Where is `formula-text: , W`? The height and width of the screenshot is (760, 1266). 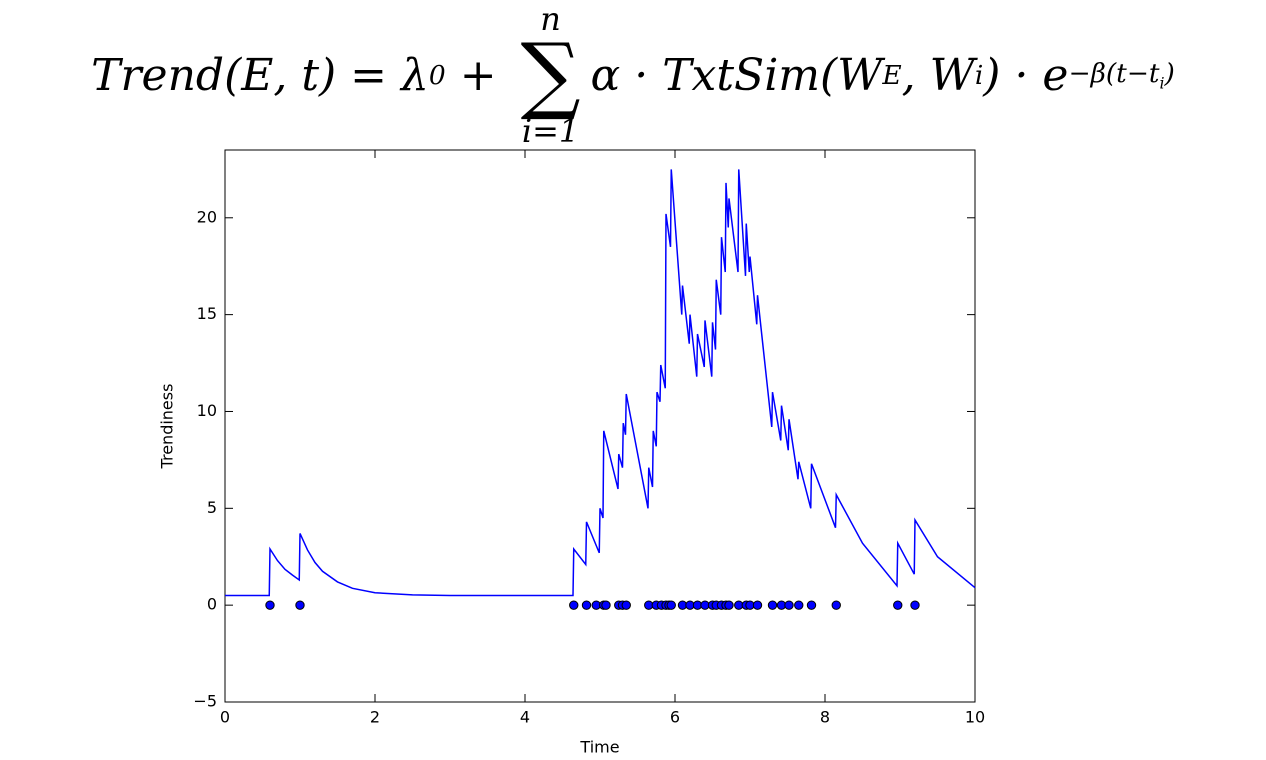 formula-text: , W is located at coordinates (938, 75).